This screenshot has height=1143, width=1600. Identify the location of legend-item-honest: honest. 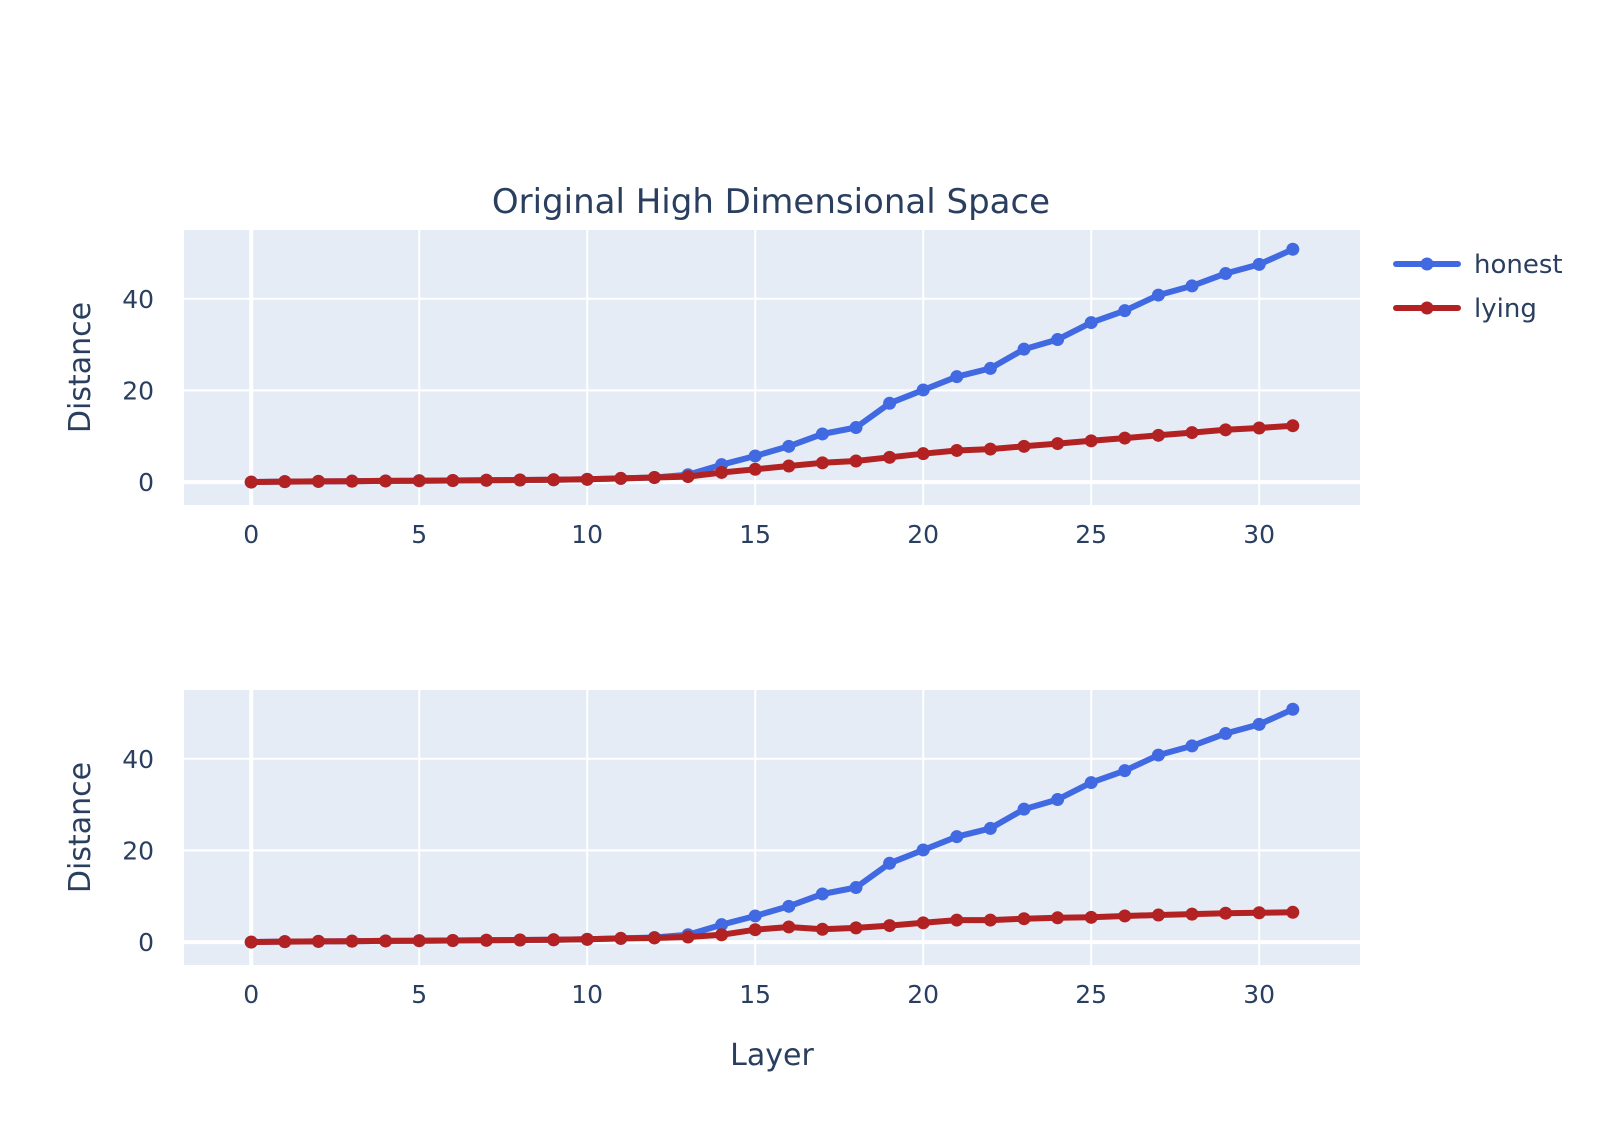
(1478, 265).